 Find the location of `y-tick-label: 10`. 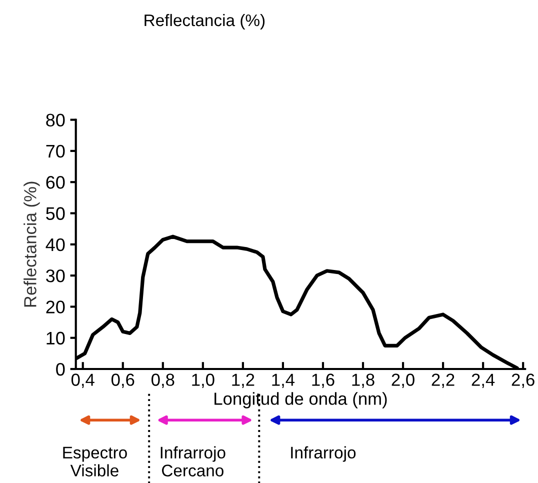

y-tick-label: 10 is located at coordinates (55, 338).